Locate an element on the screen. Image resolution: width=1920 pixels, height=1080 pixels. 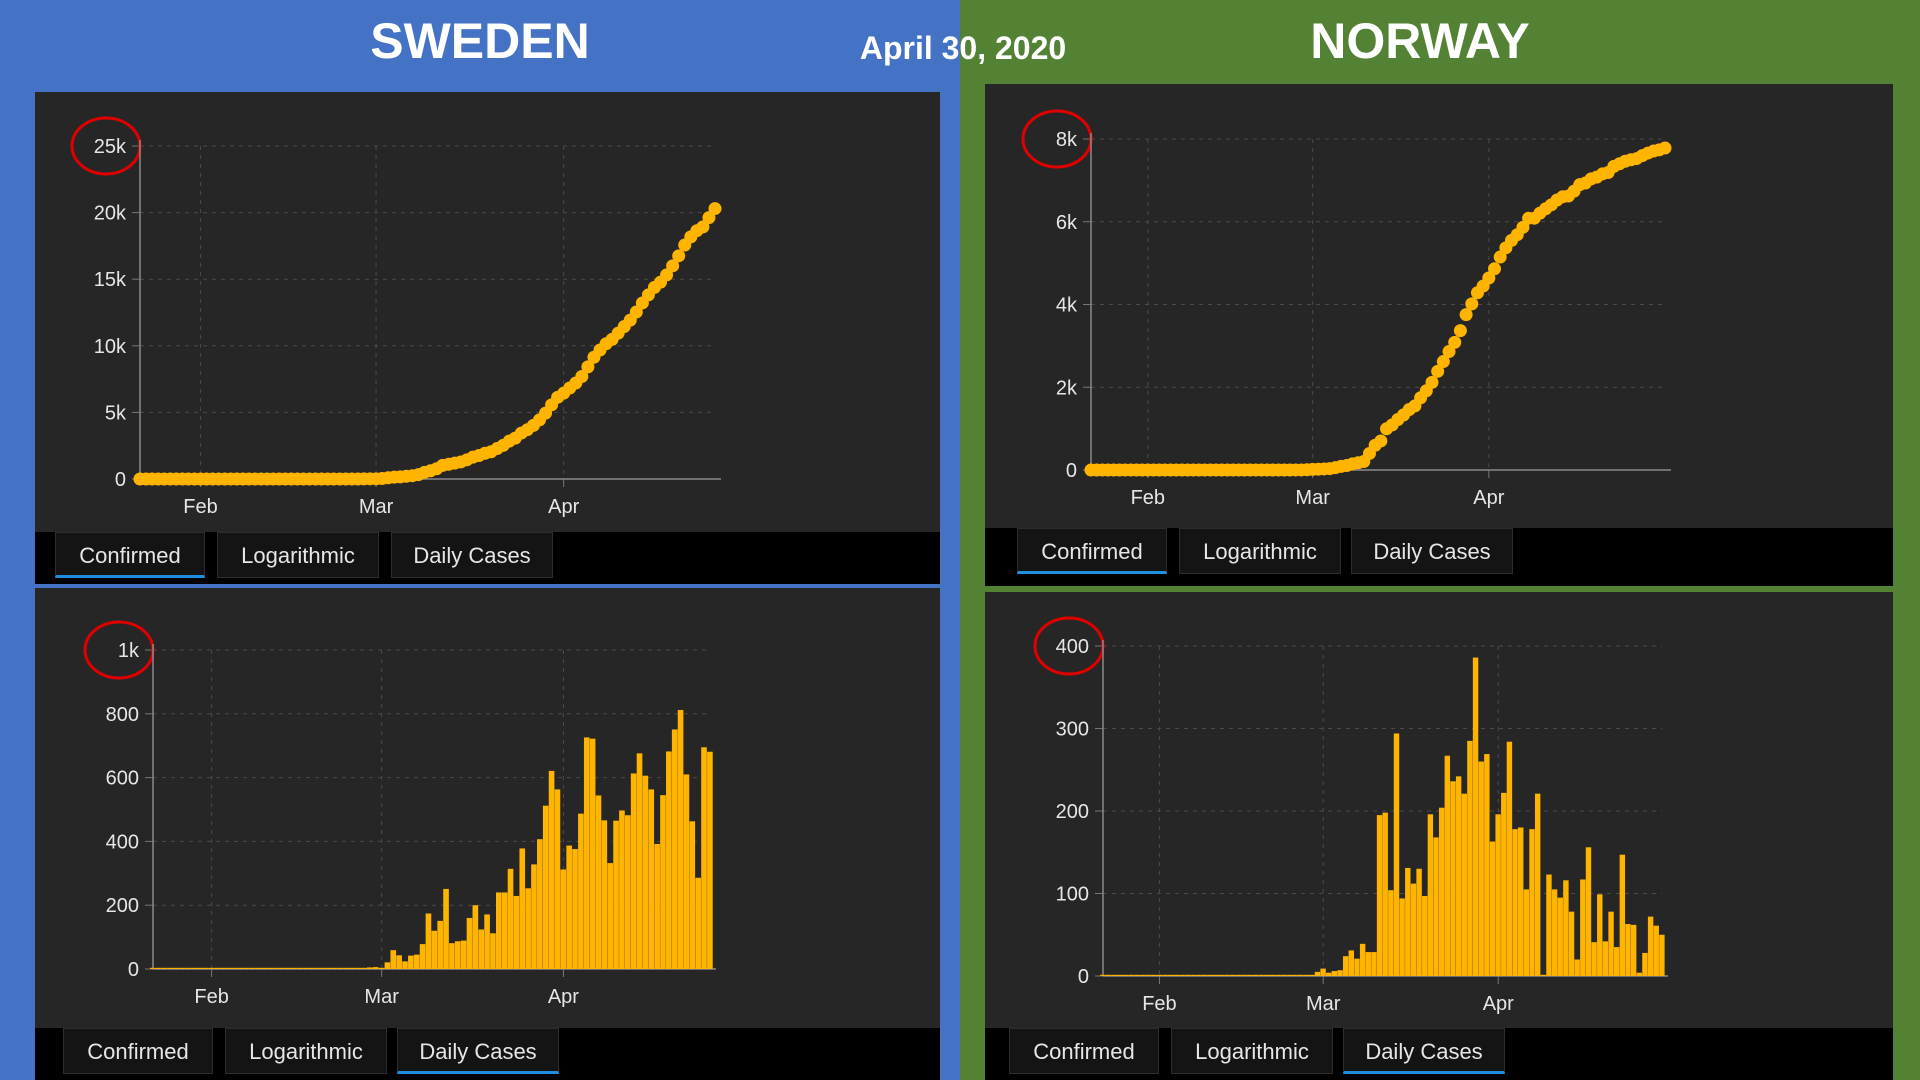
norway-confirmed-tabs: Confirmed Logarithmic Daily Cases is located at coordinates (1439, 553).